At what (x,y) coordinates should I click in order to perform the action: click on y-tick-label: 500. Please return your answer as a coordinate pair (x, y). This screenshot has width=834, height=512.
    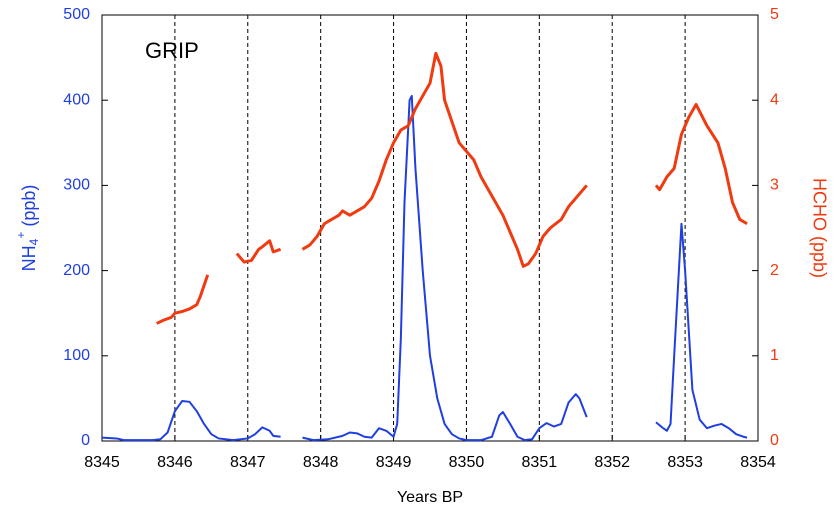
    Looking at the image, I should click on (76, 14).